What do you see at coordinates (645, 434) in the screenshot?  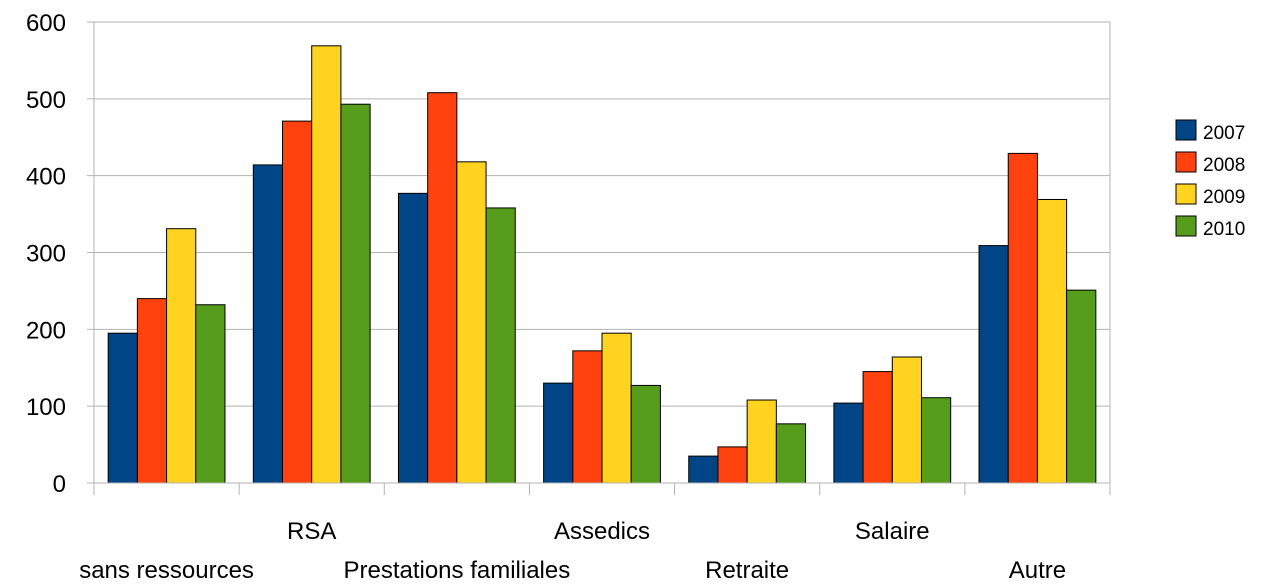 I see `bar-2010-assedics` at bounding box center [645, 434].